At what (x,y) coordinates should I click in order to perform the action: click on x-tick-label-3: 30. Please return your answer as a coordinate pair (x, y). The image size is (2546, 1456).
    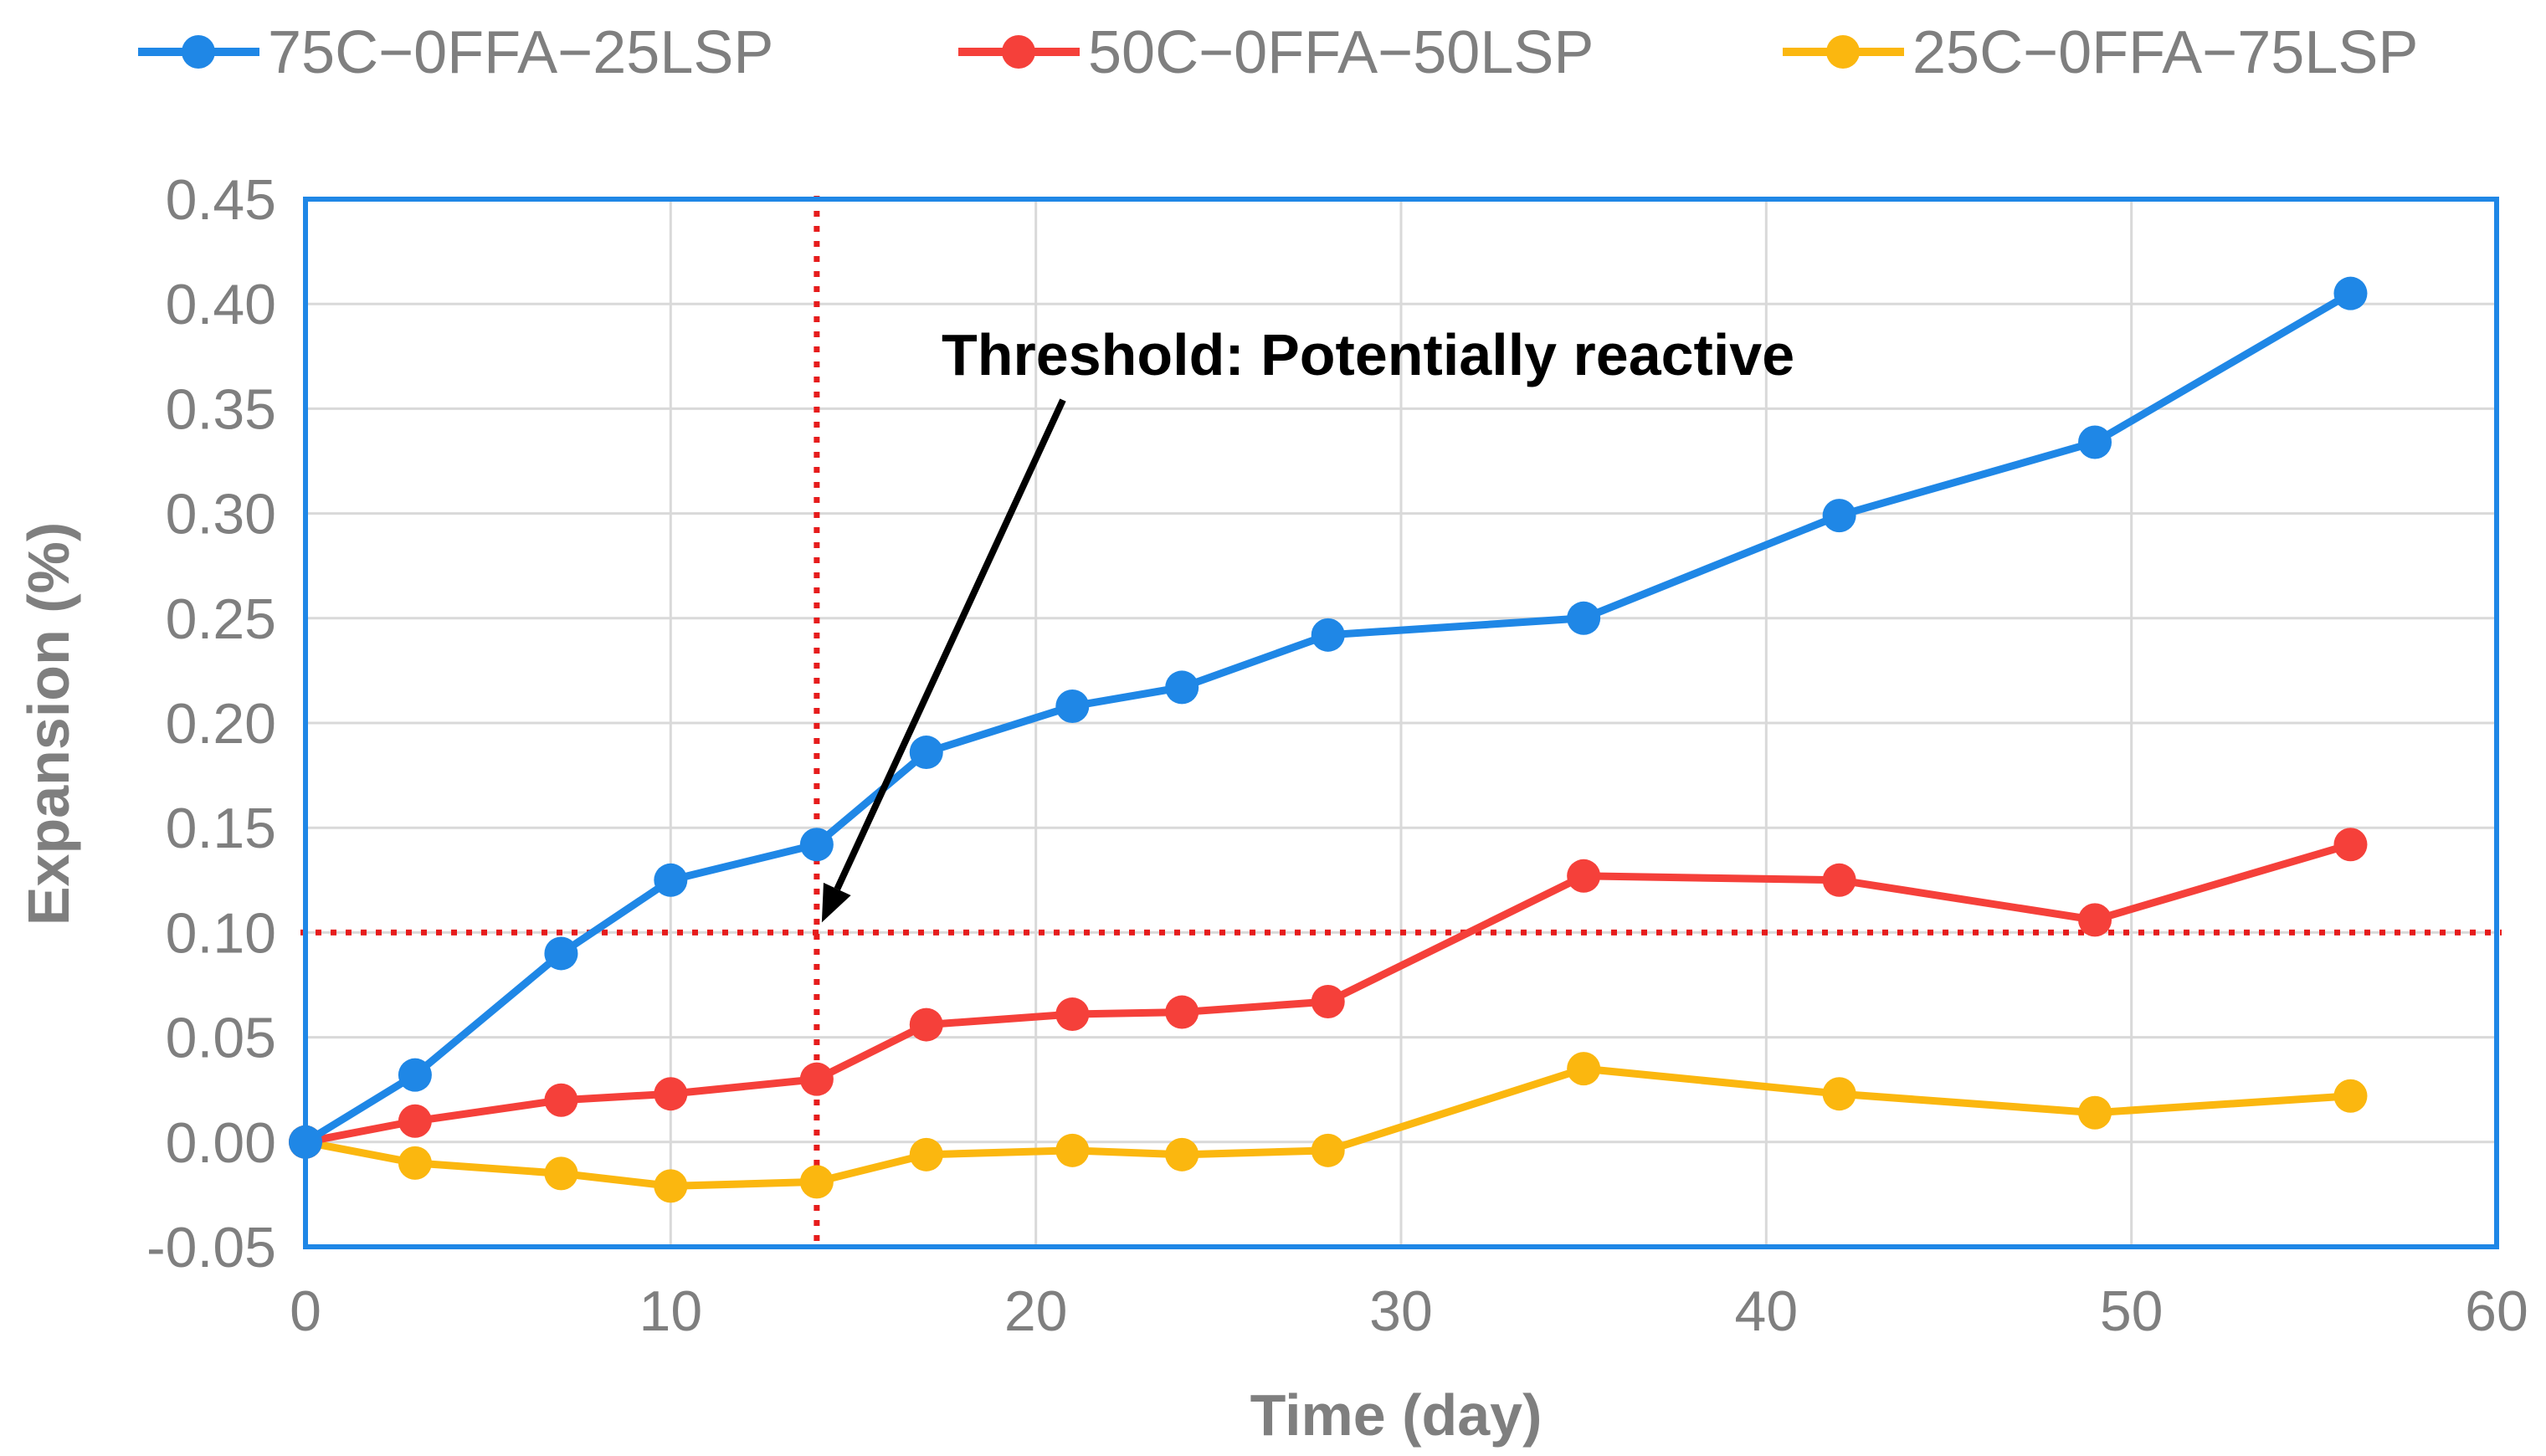
    Looking at the image, I should click on (1401, 1311).